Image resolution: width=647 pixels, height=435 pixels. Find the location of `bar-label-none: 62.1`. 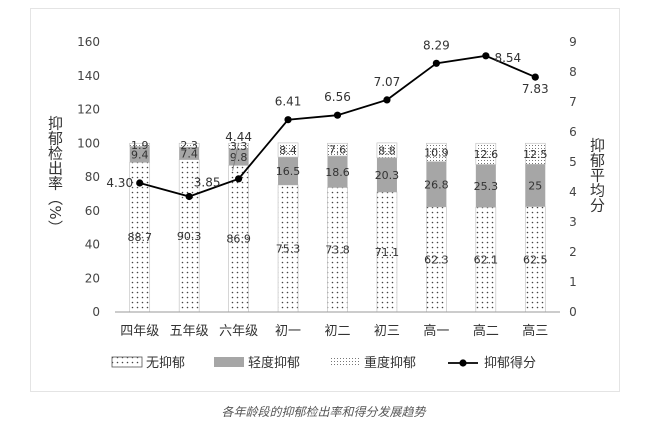

bar-label-none: 62.1 is located at coordinates (486, 260).